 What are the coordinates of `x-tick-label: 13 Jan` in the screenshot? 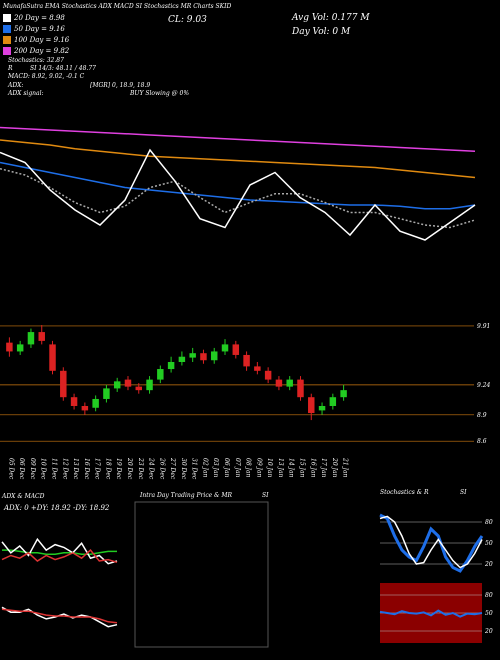 It's located at (280, 468).